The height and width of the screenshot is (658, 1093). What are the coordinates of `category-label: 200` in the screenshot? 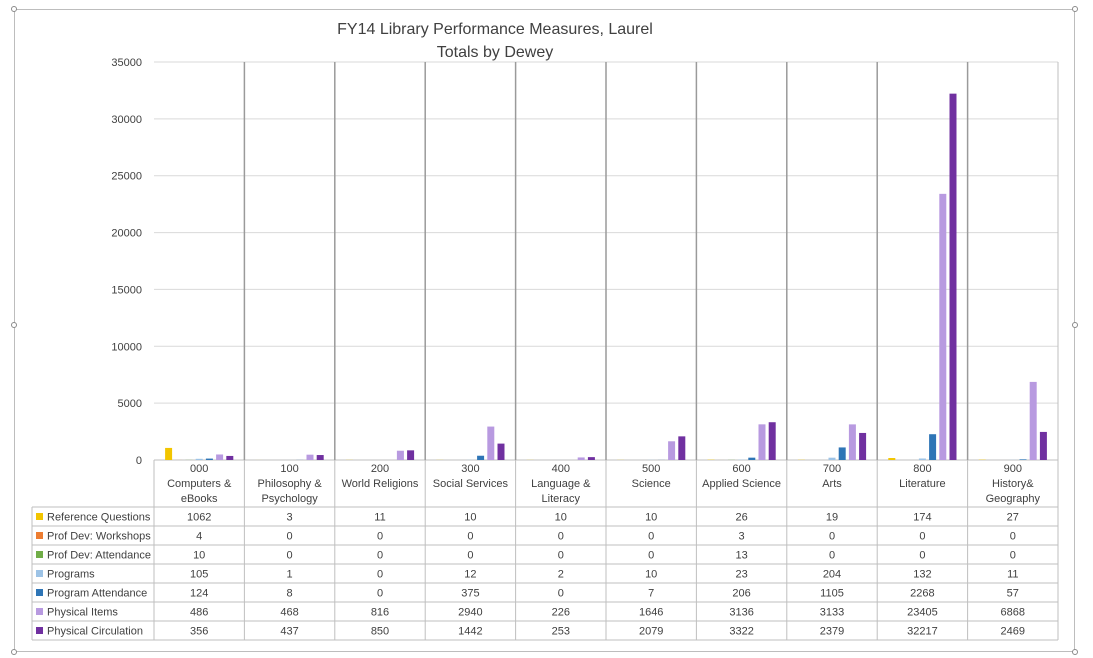 It's located at (380, 469).